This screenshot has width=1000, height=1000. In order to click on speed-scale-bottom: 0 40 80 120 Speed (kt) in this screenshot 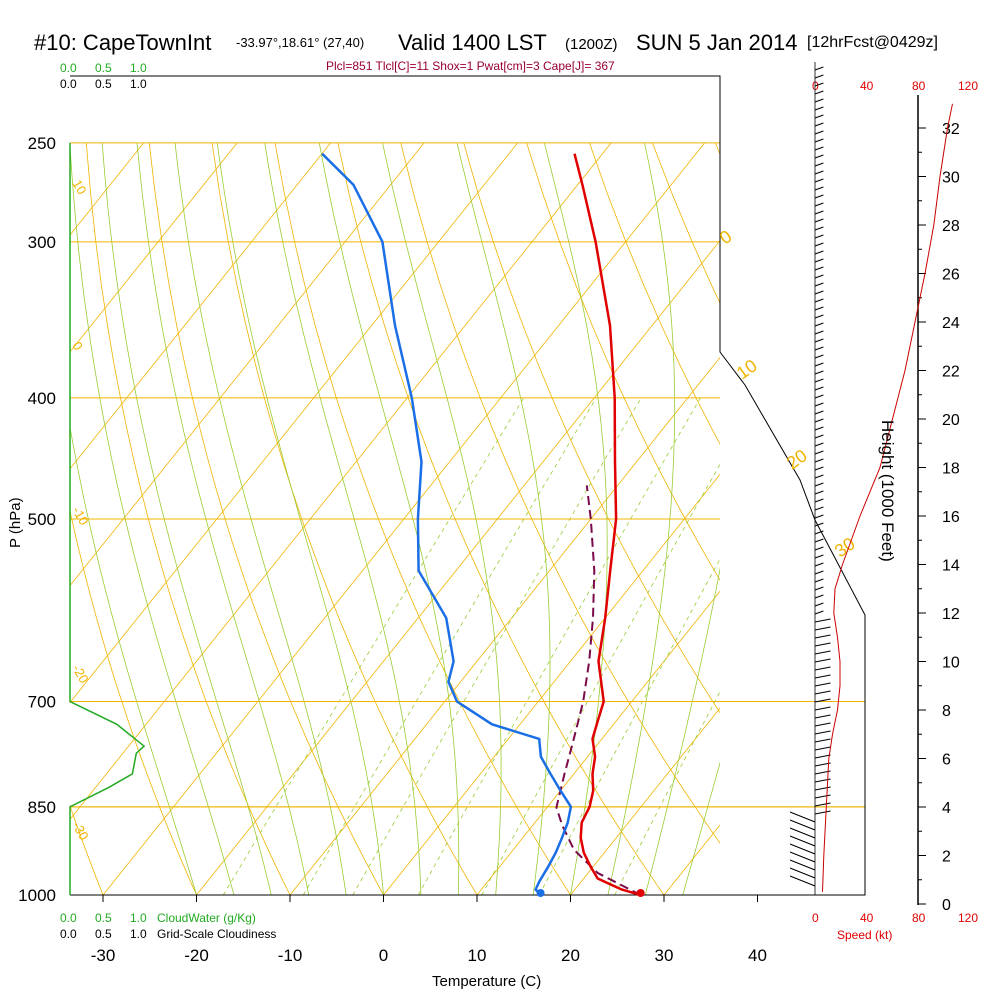, I will do `click(895, 926)`.